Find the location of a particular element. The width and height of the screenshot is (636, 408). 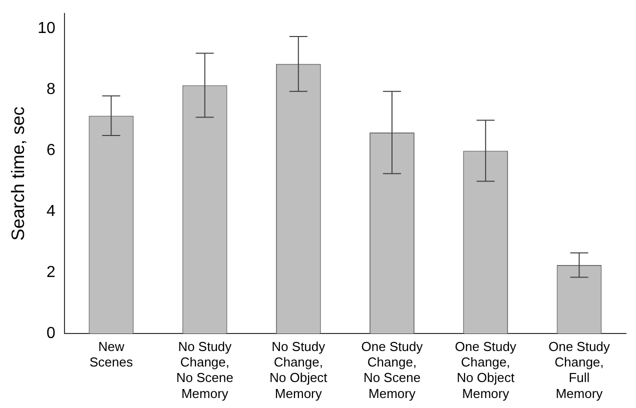

x-tick-label: New Scenes is located at coordinates (112, 354).